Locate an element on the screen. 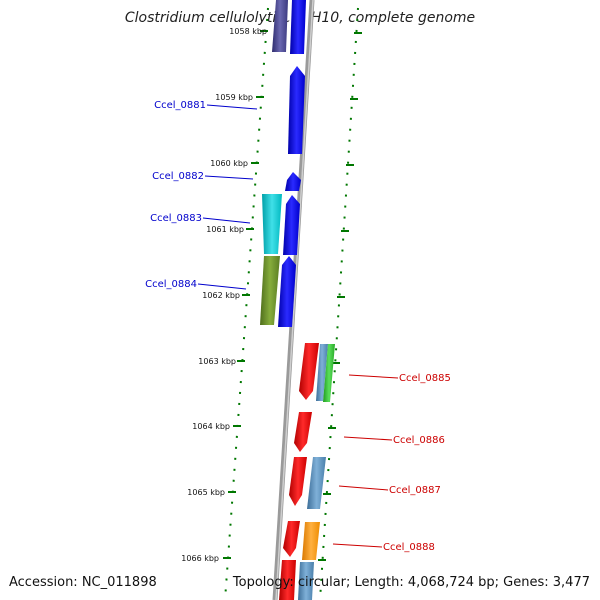 Image resolution: width=600 pixels, height=600 pixels. outer-tick-rail is located at coordinates (339, 303).